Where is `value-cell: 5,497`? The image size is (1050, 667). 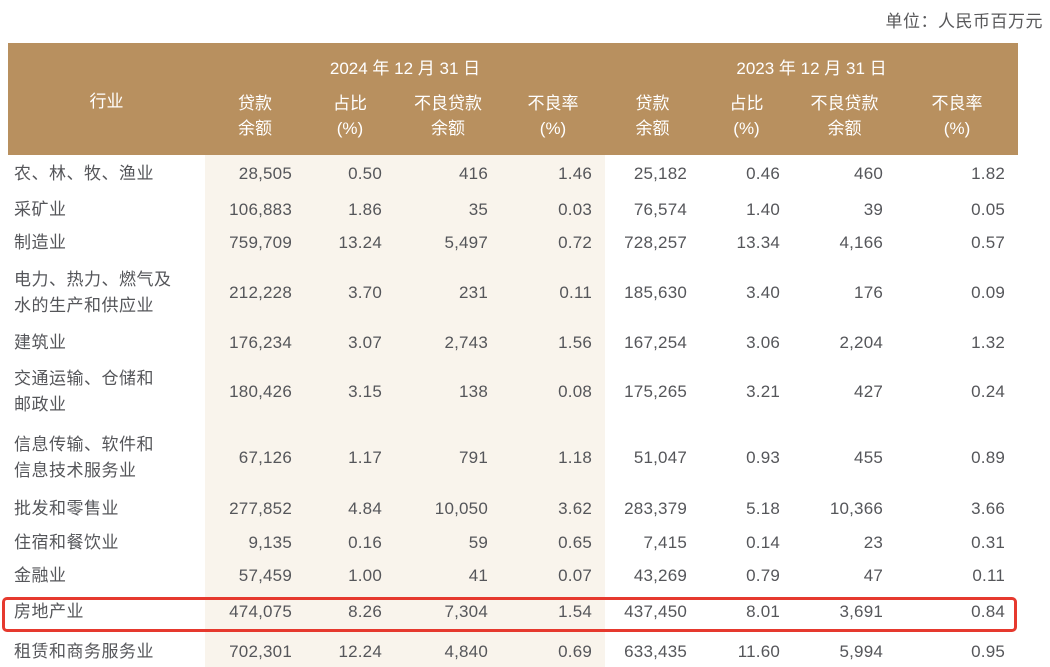
value-cell: 5,497 is located at coordinates (448, 242).